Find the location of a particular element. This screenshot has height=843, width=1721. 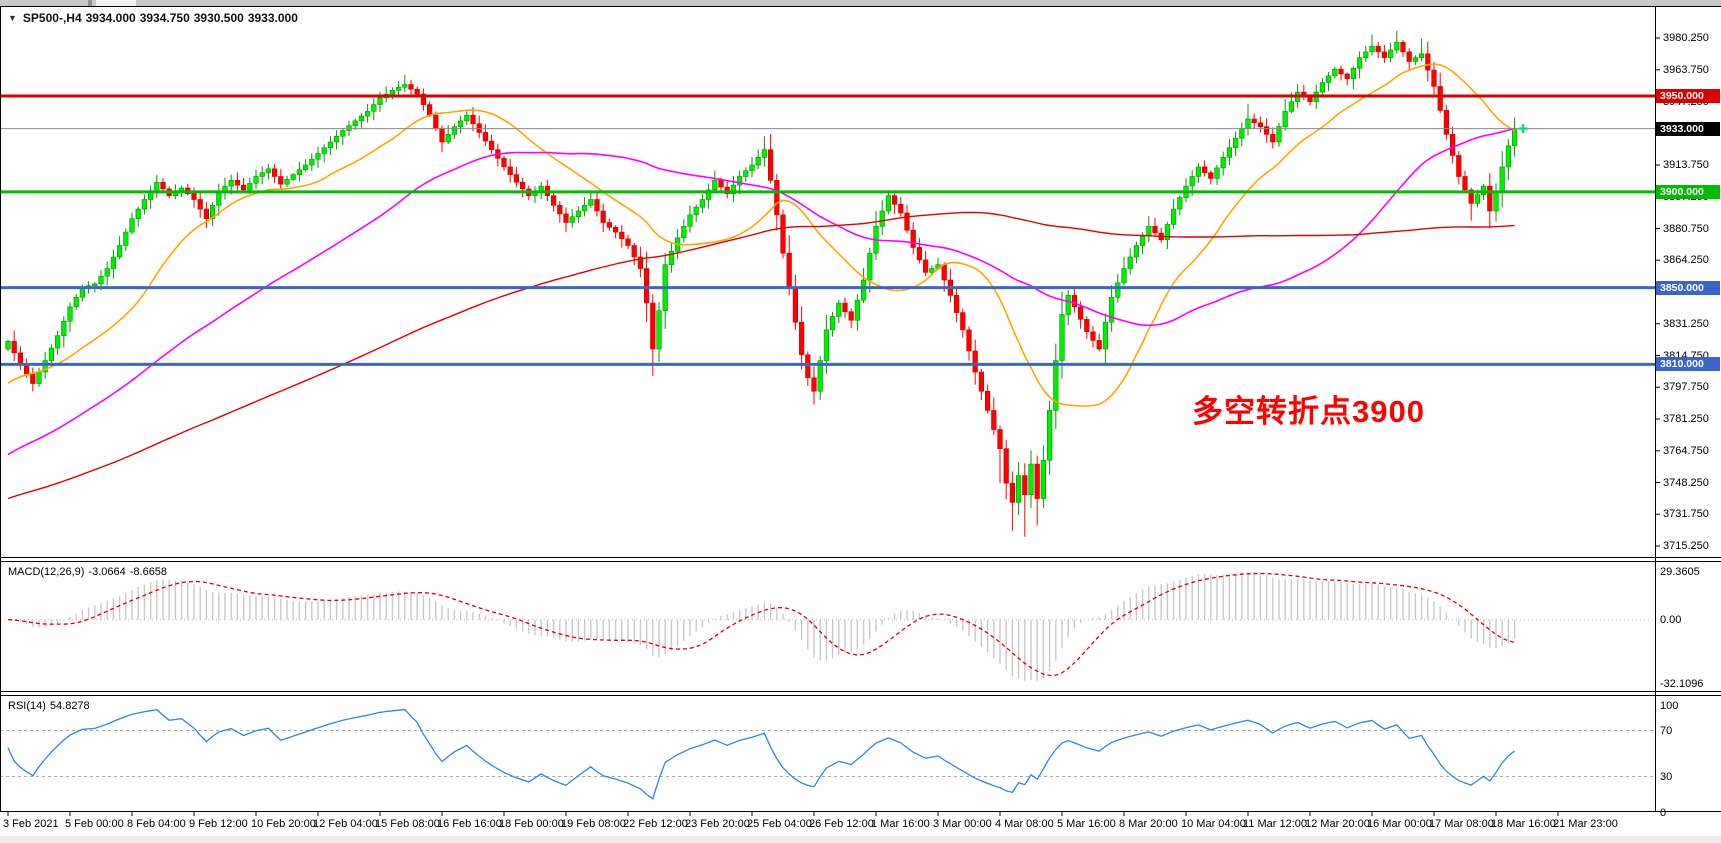

time-axis-label: 16 Mar 00:00 is located at coordinates (1399, 824).